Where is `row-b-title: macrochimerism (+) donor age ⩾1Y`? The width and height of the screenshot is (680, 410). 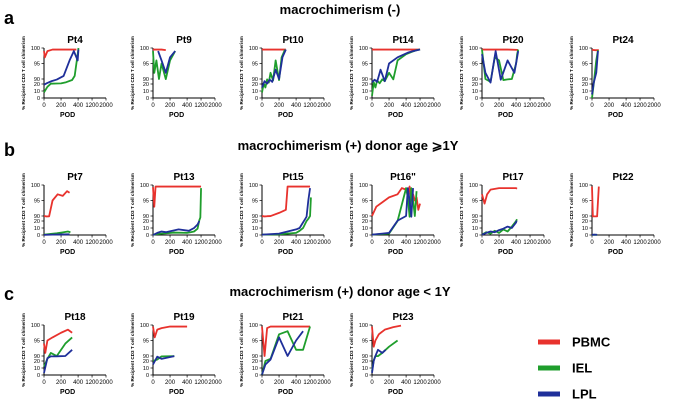
row-b-title: macrochimerism (+) donor age ⩾1Y is located at coordinates (348, 145).